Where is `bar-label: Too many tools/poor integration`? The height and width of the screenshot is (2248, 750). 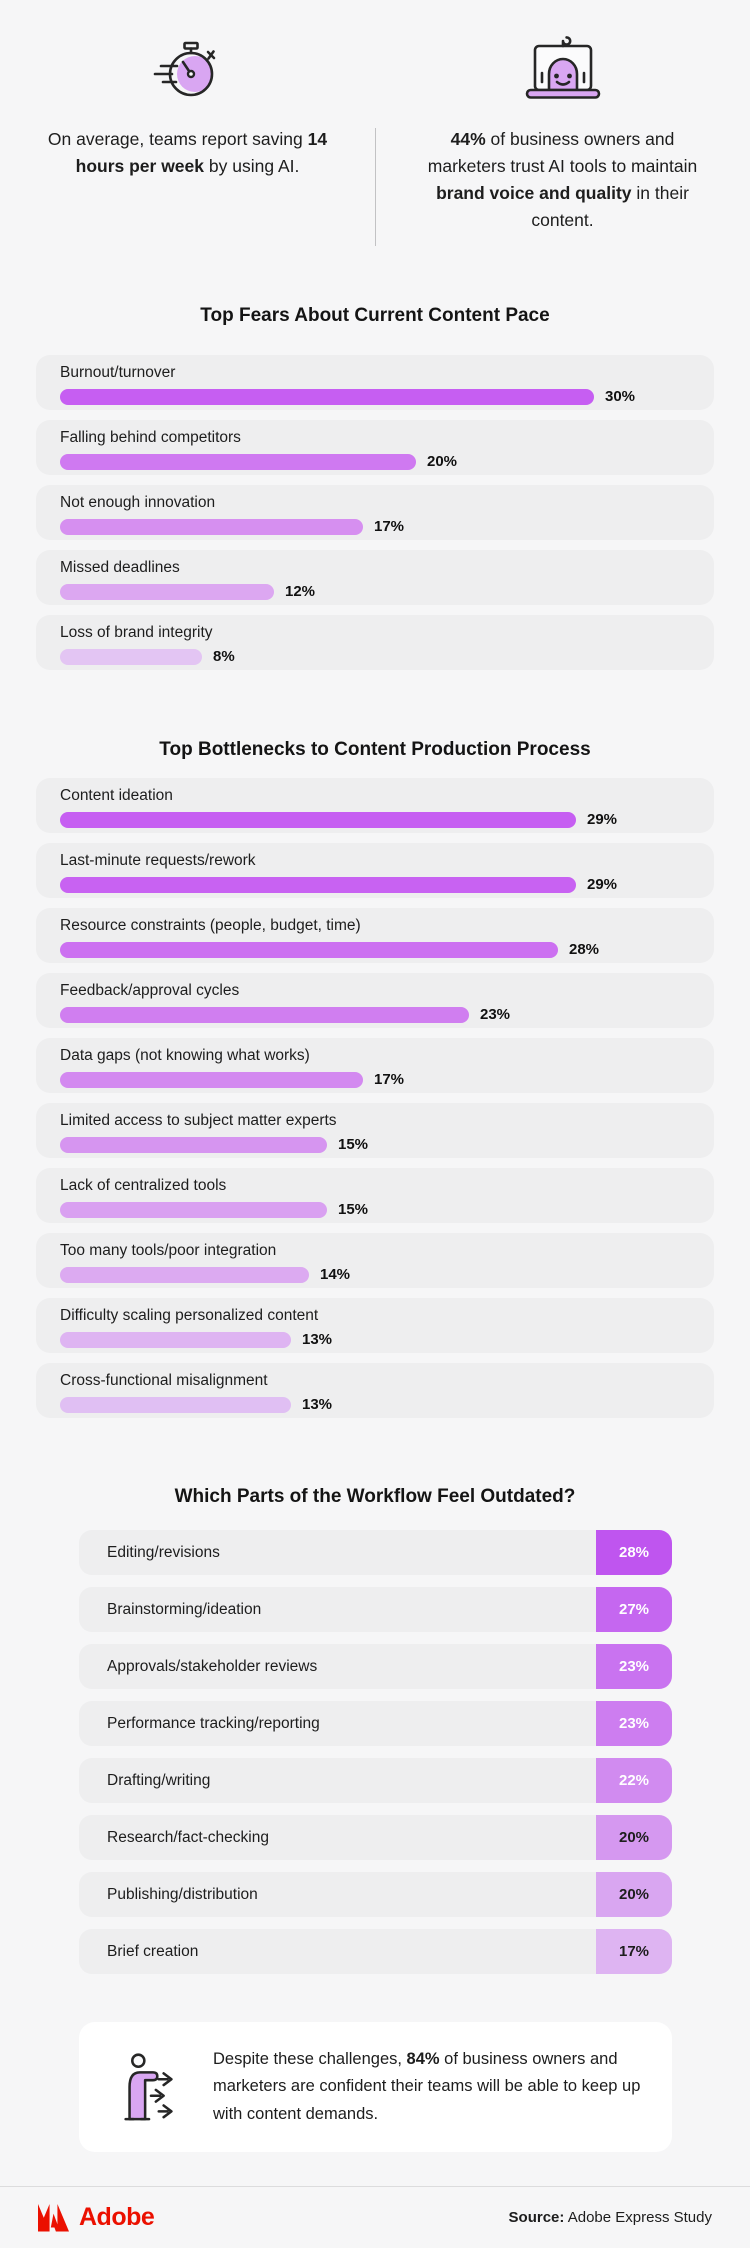
bar-label: Too many tools/poor integration is located at coordinates (168, 1250).